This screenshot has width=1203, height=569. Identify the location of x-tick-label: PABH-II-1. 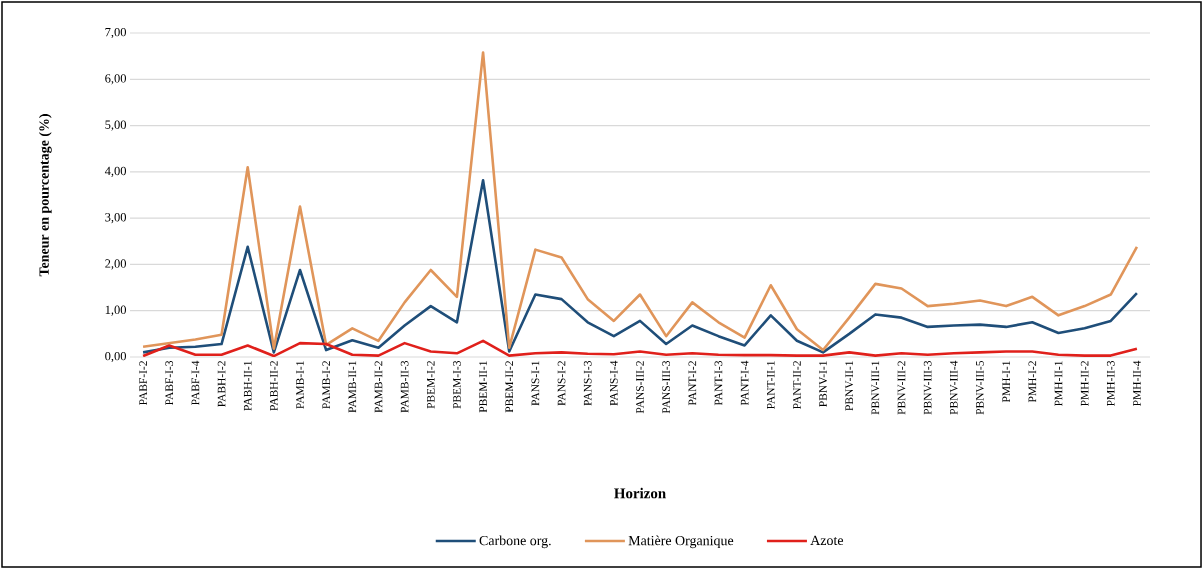
(247, 386).